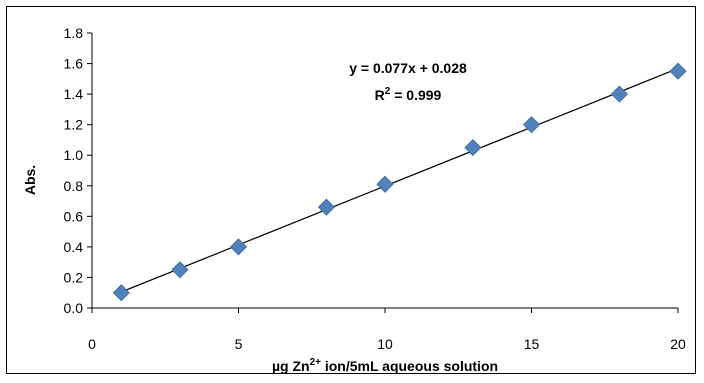 This screenshot has width=704, height=383. I want to click on x-tick-label: 15, so click(532, 344).